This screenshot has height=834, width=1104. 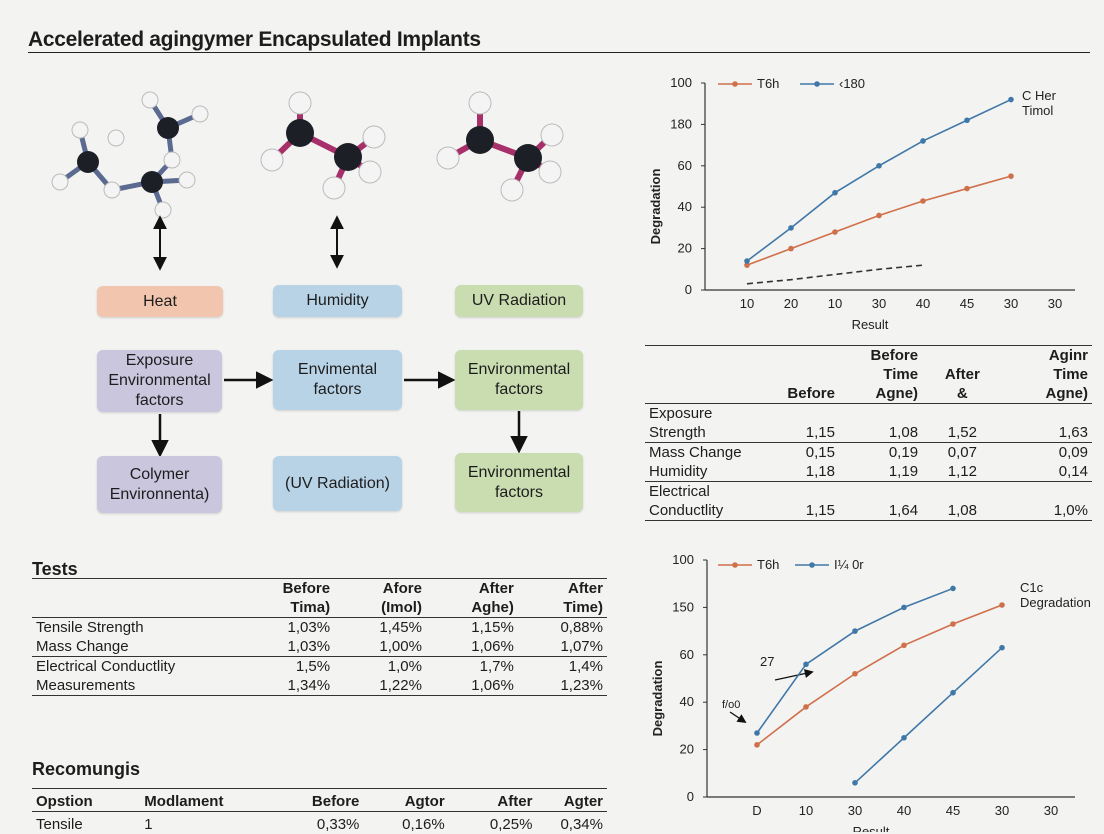 I want to click on cell: 0,09 0,14, so click(x=1047, y=462).